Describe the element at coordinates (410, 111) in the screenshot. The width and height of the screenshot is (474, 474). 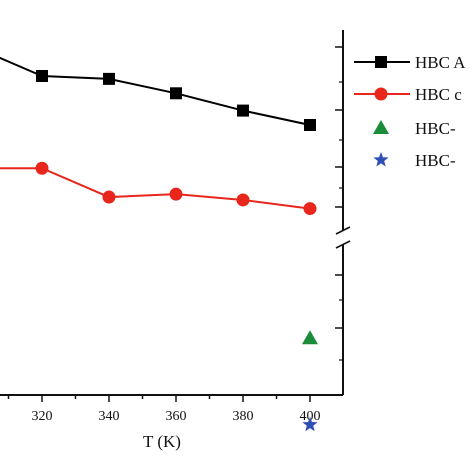
I see `legend: HBC A HBC c HBC- HBC-` at that location.